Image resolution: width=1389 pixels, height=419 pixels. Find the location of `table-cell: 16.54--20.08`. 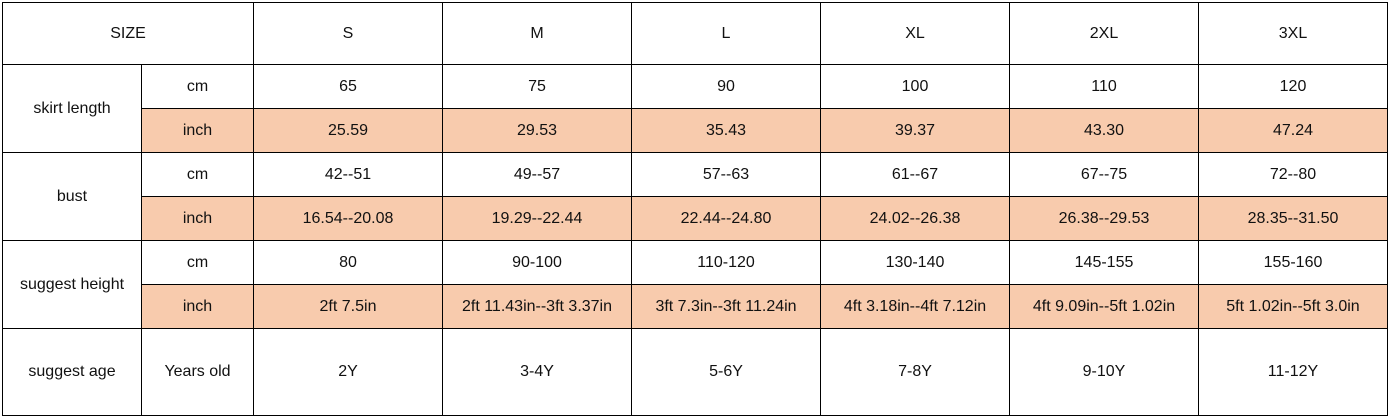

table-cell: 16.54--20.08 is located at coordinates (348, 218).